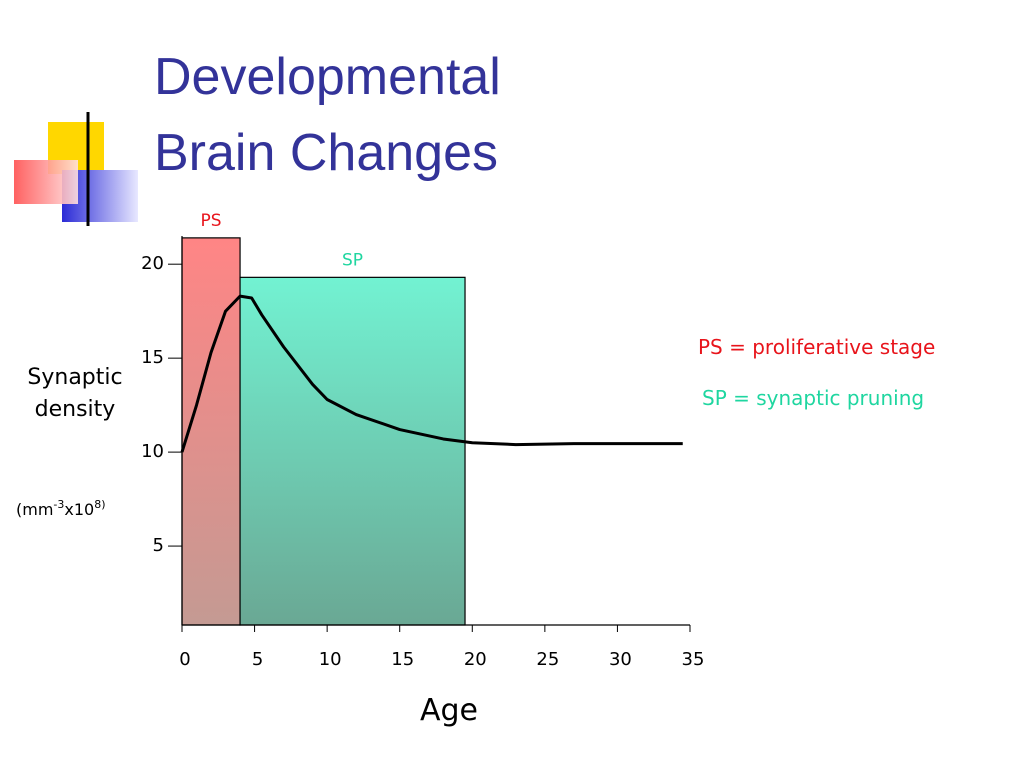 This screenshot has width=1024, height=768. I want to click on title-line: Brain Changes, so click(326, 153).